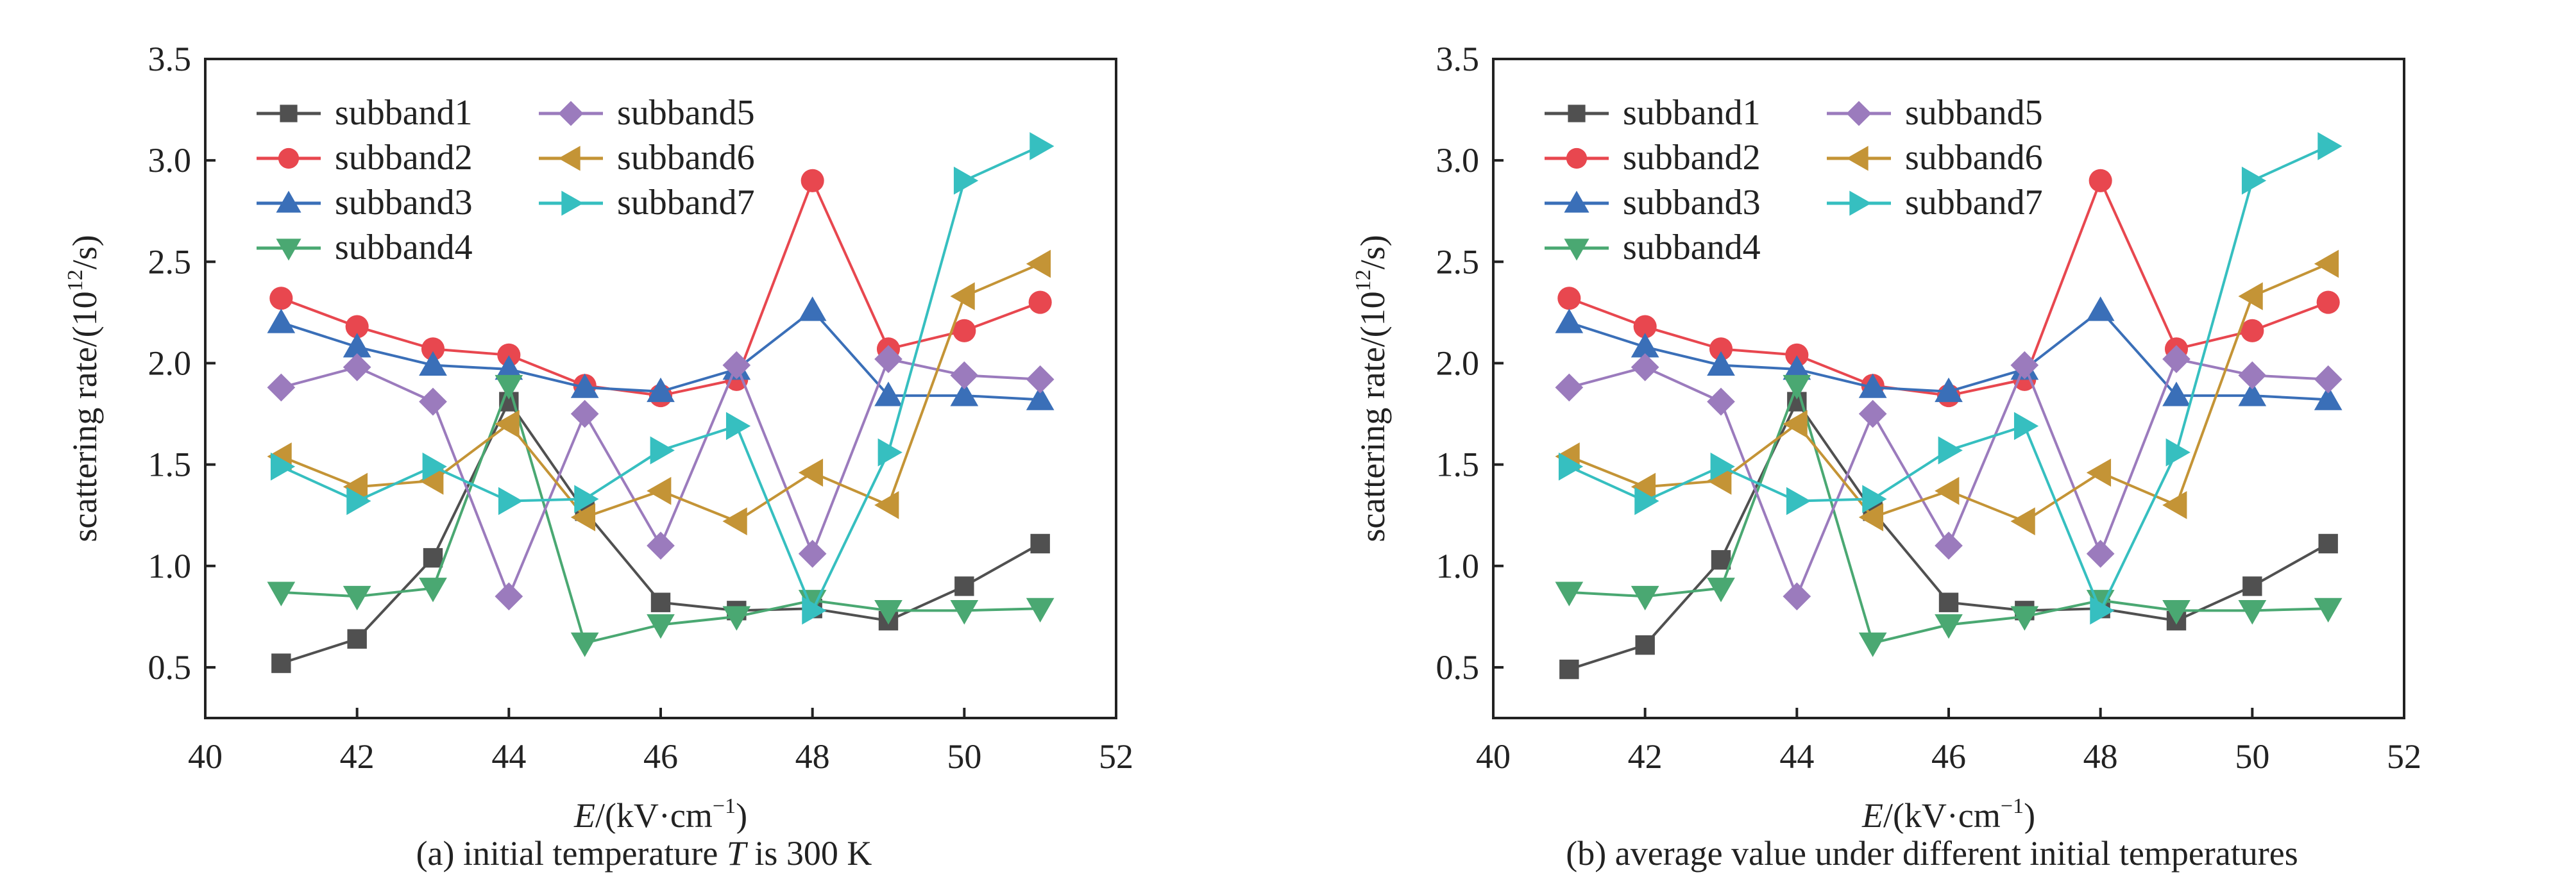 The height and width of the screenshot is (886, 2576). Describe the element at coordinates (569, 159) in the screenshot. I see `legend-marker-triangle-left-icon` at that location.